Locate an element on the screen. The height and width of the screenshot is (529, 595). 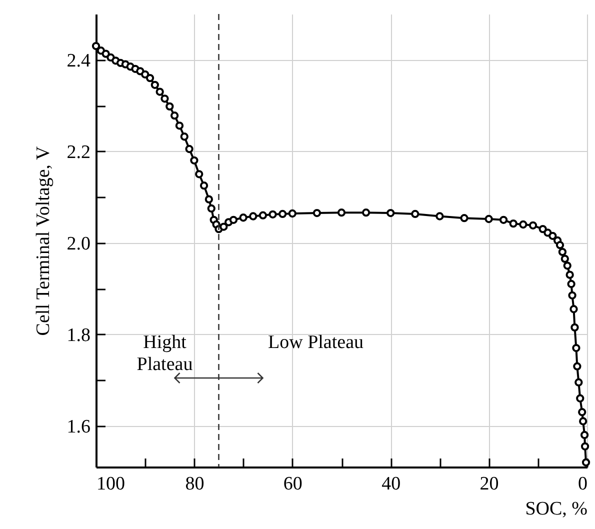
x-axis-title: SOC, % is located at coordinates (556, 509).